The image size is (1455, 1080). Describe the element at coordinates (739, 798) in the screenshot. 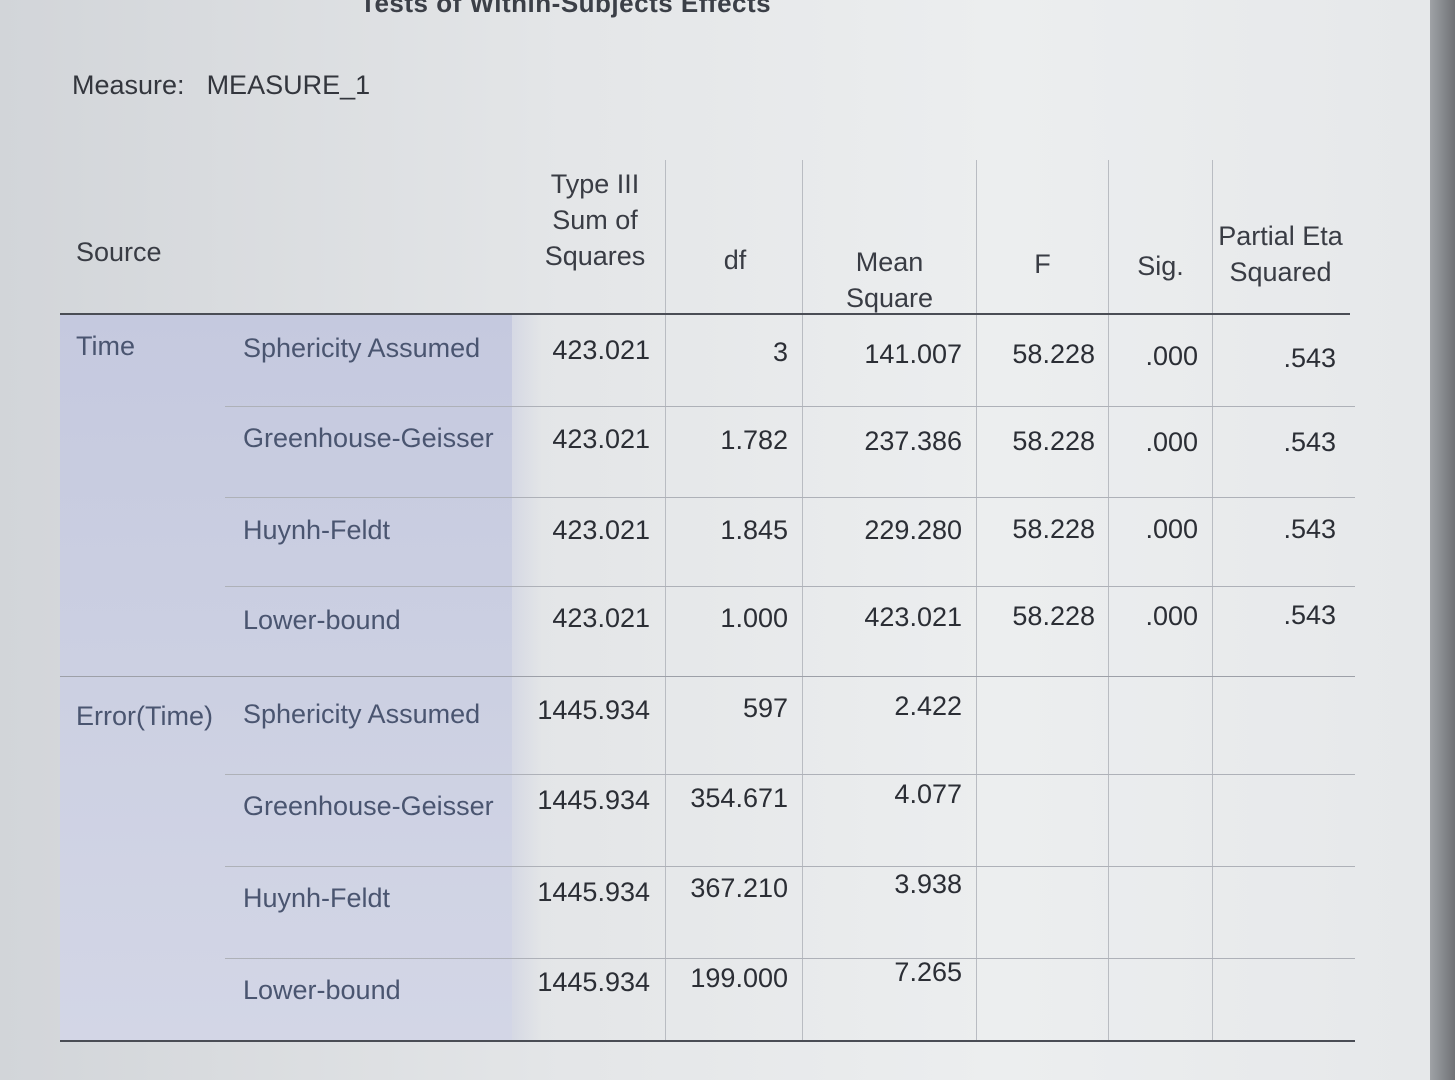

I see `cell-df: 354.671` at that location.